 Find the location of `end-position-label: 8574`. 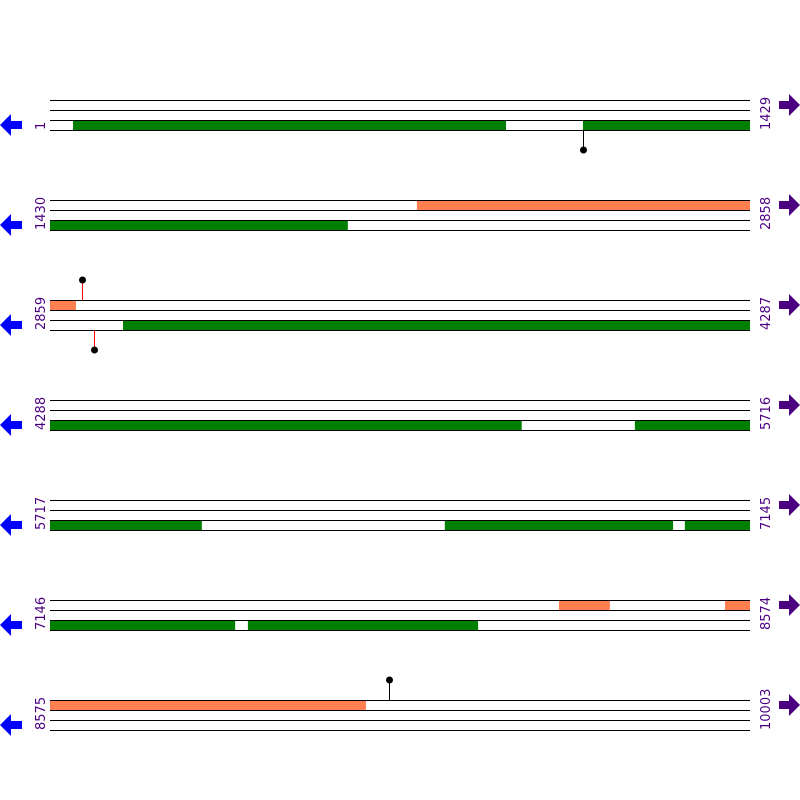

end-position-label: 8574 is located at coordinates (766, 613).